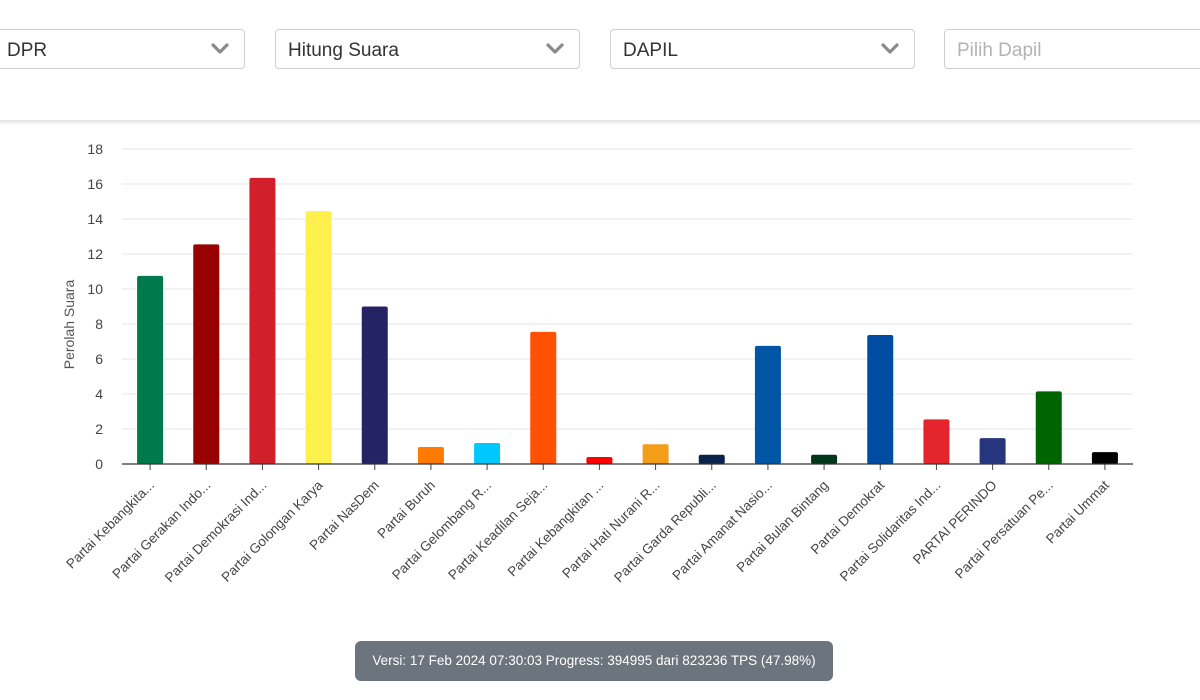  Describe the element at coordinates (99, 394) in the screenshot. I see `y-tick-label: 4` at that location.